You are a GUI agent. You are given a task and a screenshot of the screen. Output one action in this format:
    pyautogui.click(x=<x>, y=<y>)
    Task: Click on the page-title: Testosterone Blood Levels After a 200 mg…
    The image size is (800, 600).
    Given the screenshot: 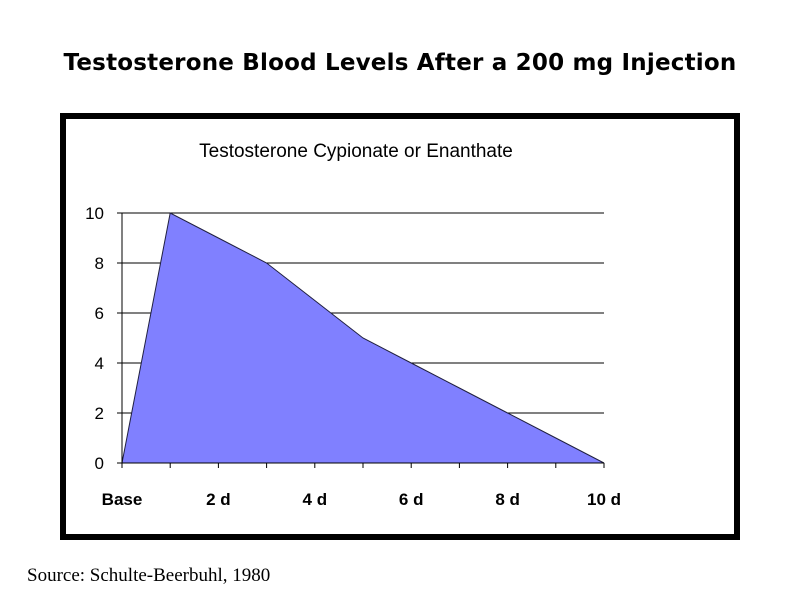 What is the action you would take?
    pyautogui.click(x=400, y=63)
    